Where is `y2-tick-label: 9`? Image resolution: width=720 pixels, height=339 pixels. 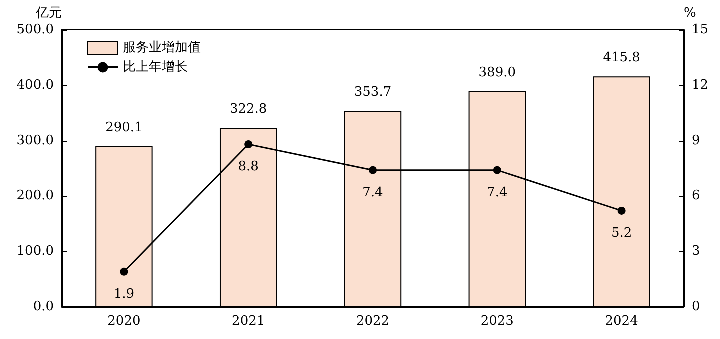
y2-tick-label: 9 is located at coordinates (696, 140).